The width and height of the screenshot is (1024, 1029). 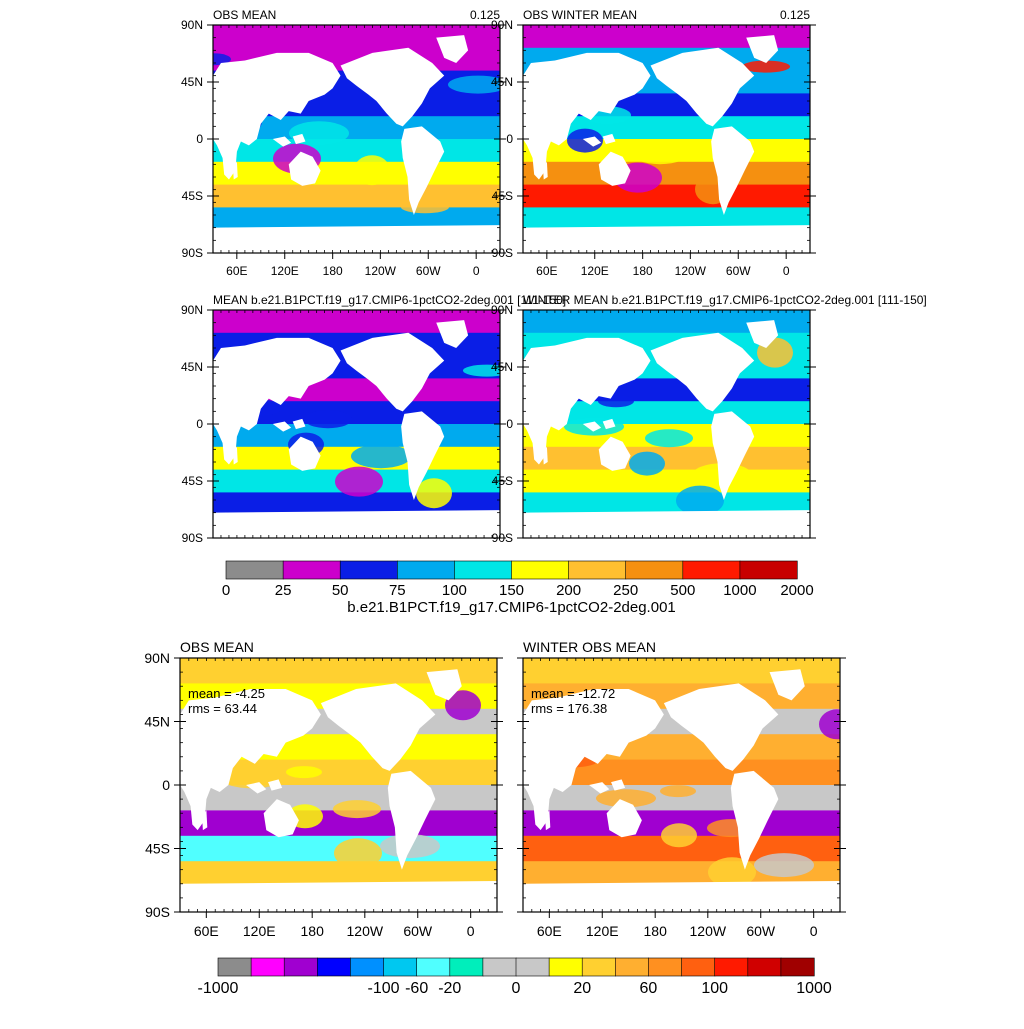 What do you see at coordinates (449, 988) in the screenshot?
I see `colorbar-label: -20` at bounding box center [449, 988].